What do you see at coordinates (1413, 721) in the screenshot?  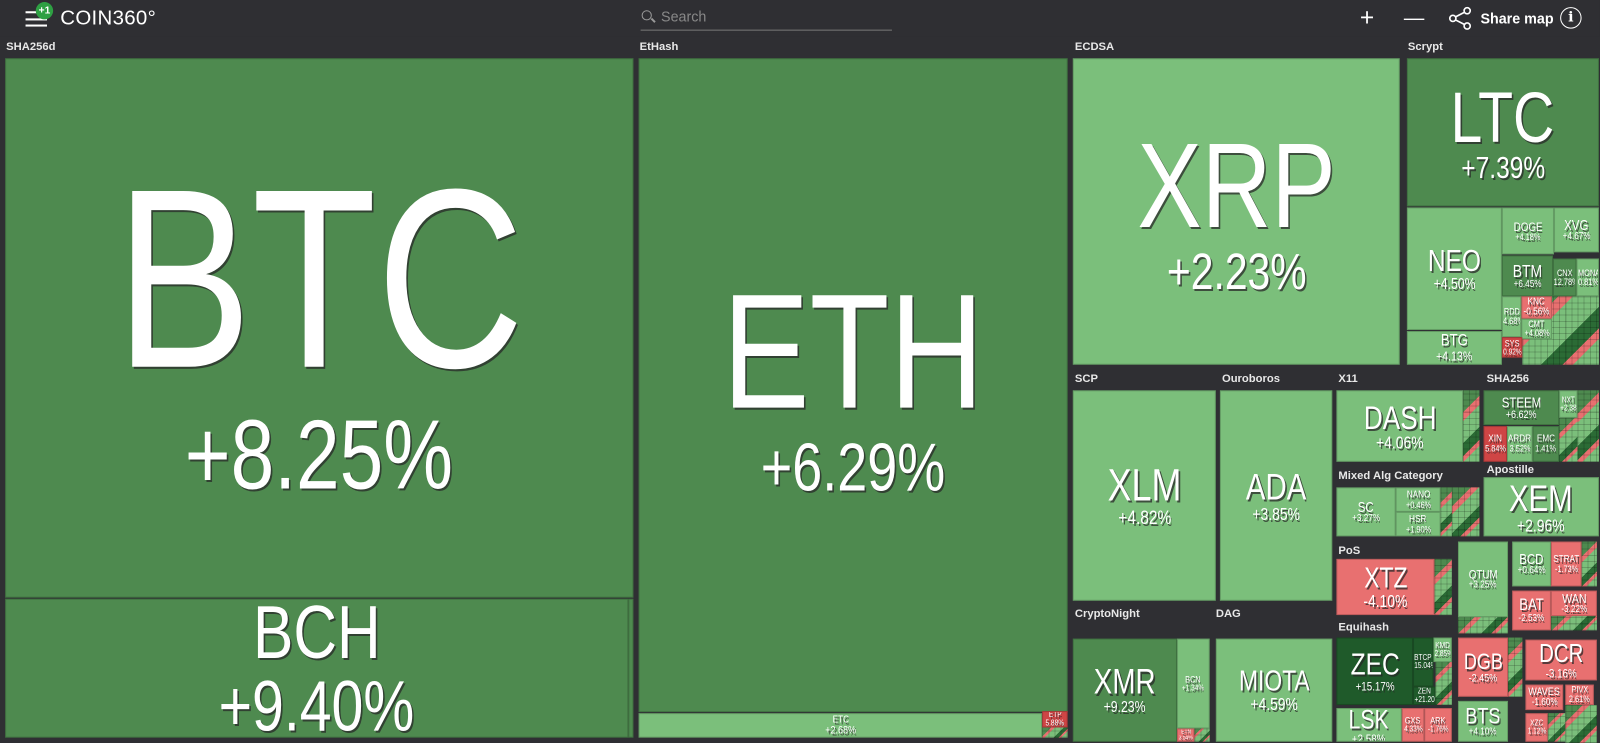 I see `coin-symbol: GXS` at bounding box center [1413, 721].